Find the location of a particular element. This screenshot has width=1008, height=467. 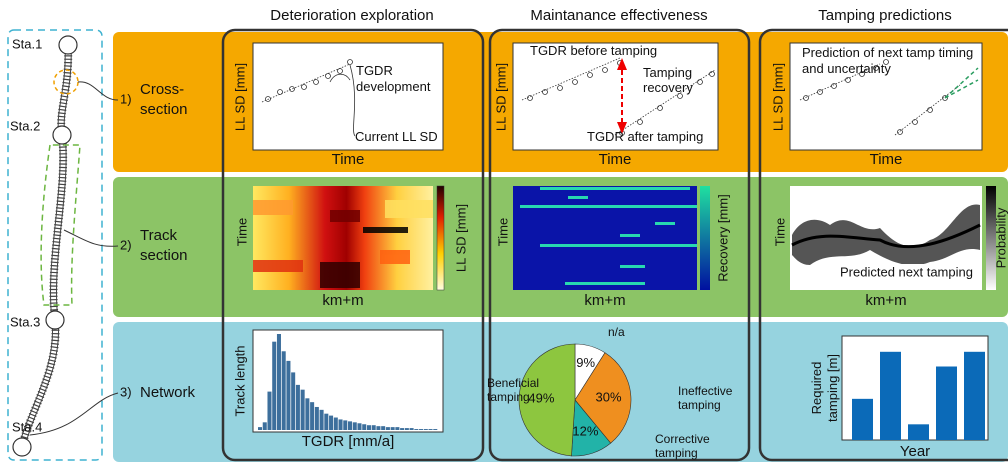

row-label: Cross-section is located at coordinates (164, 99).